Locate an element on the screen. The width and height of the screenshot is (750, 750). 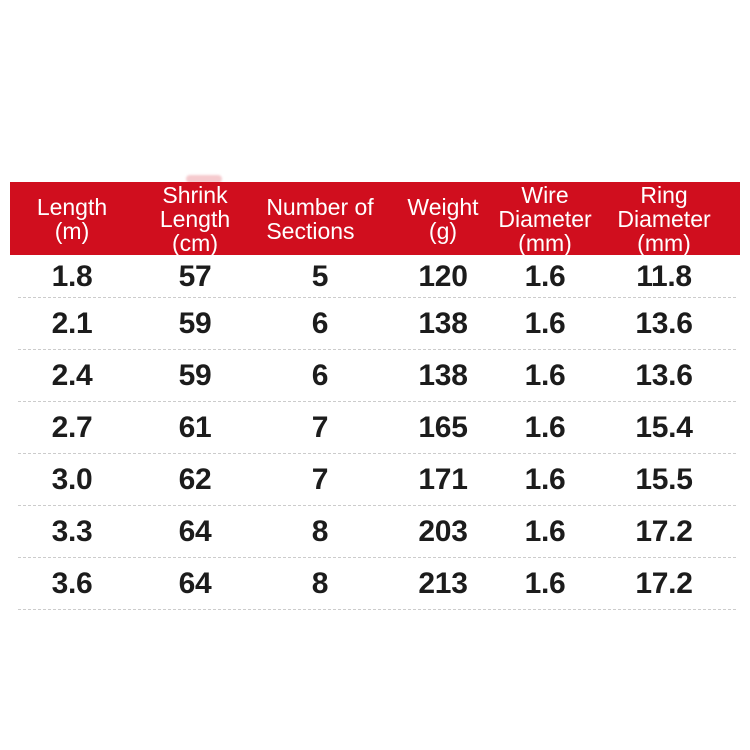
table-cell-shrink-length: 61 is located at coordinates (195, 427).